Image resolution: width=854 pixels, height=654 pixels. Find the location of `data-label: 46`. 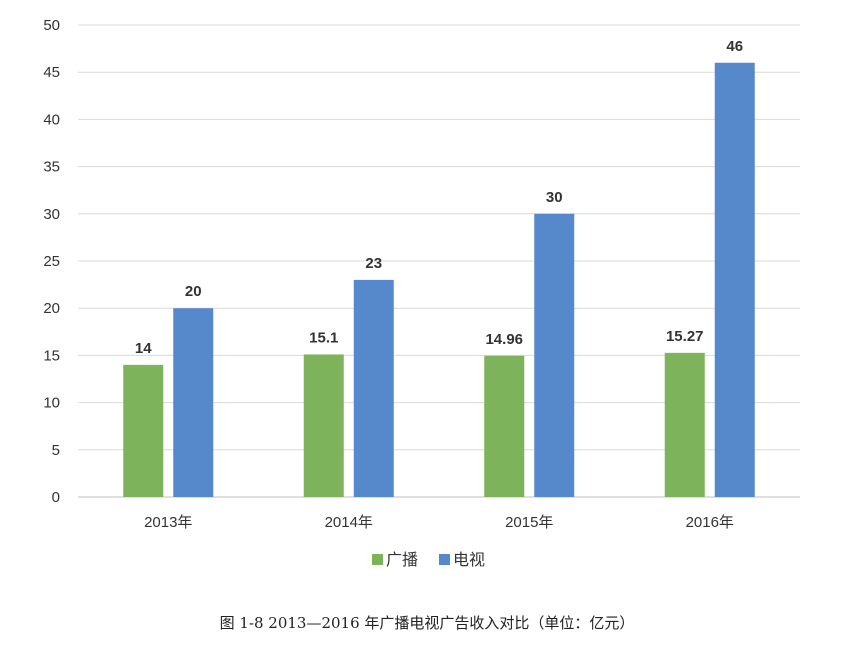

data-label: 46 is located at coordinates (734, 46).